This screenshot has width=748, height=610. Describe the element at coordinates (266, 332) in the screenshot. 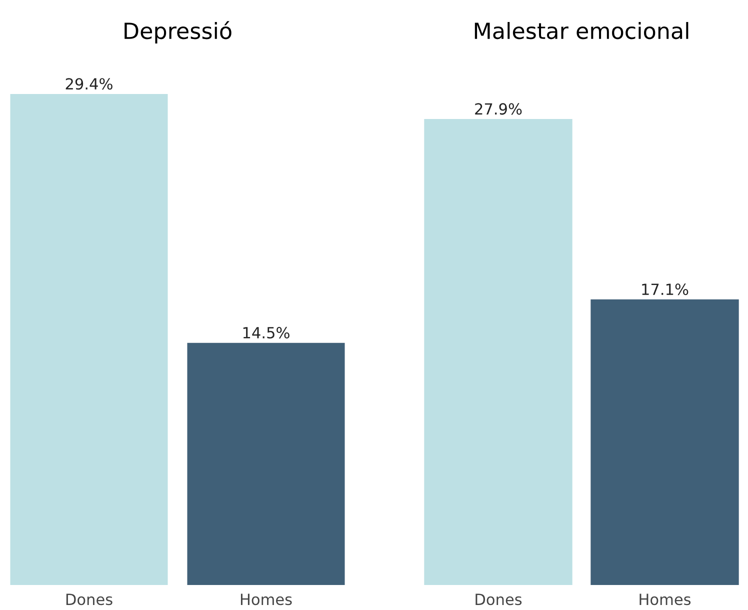

I see `data-label: 14.5%` at that location.